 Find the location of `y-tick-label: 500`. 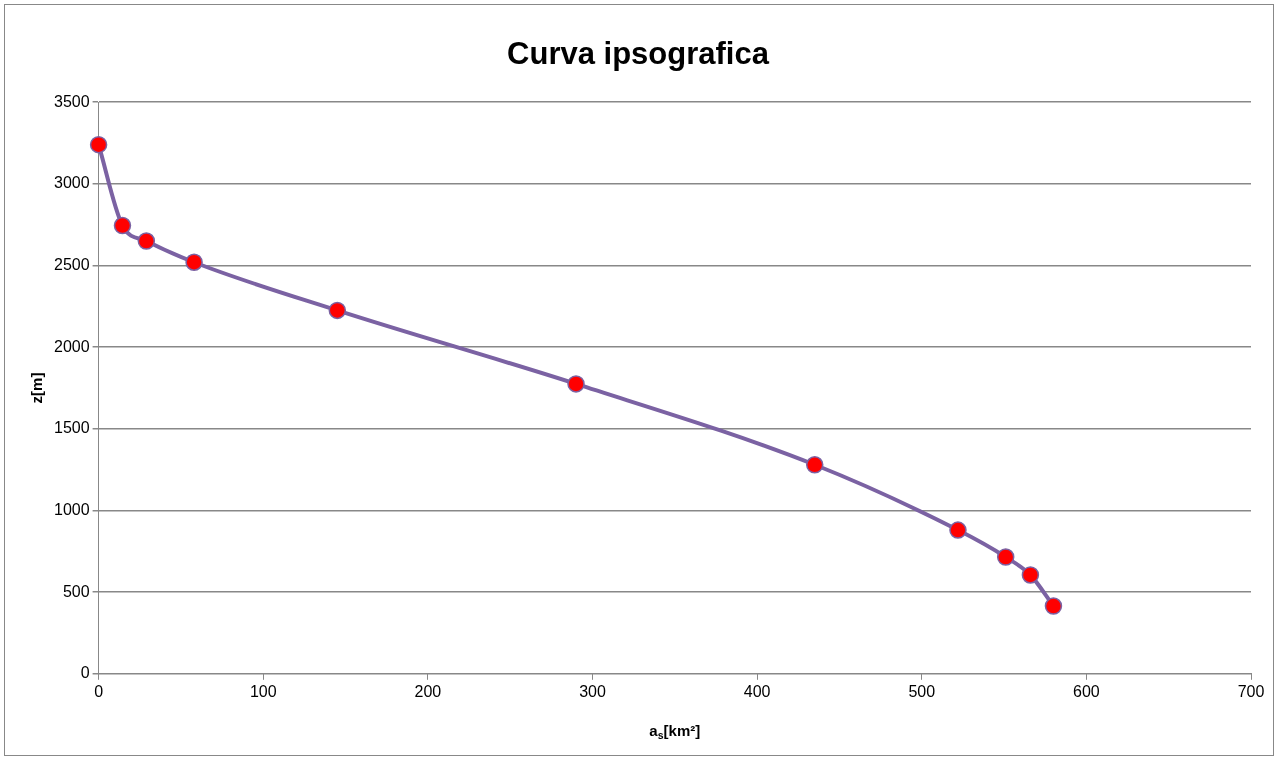

y-tick-label: 500 is located at coordinates (76, 591).